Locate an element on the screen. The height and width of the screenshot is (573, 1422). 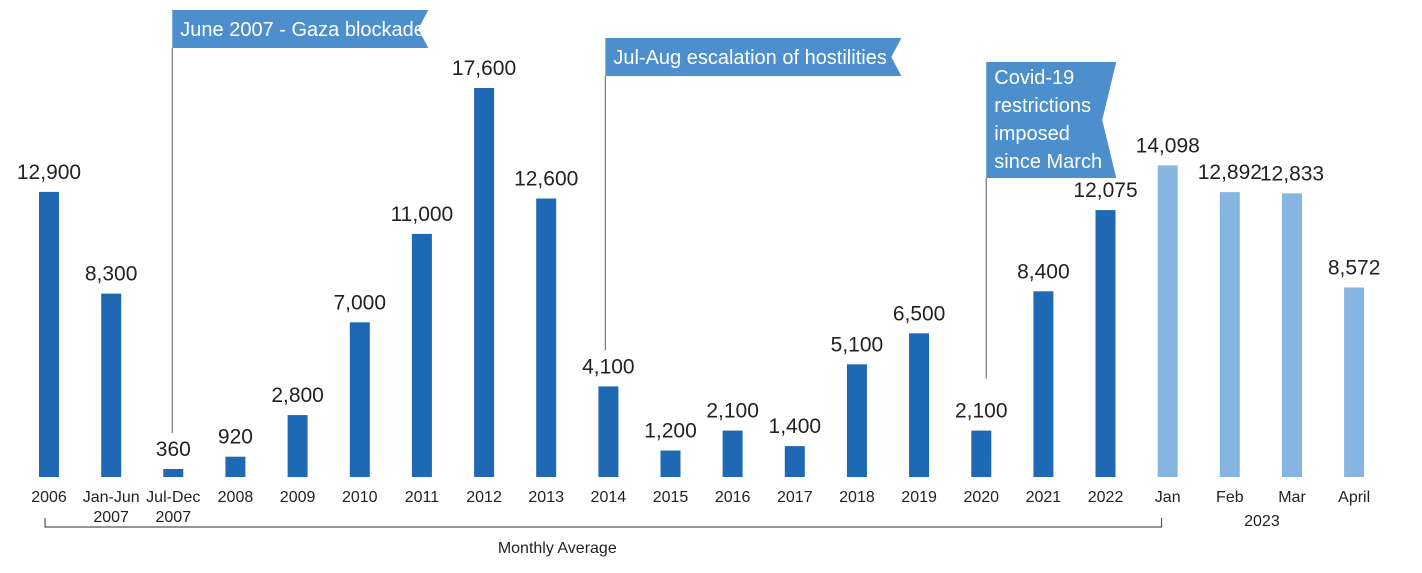
tick-label: 2017 is located at coordinates (795, 497).